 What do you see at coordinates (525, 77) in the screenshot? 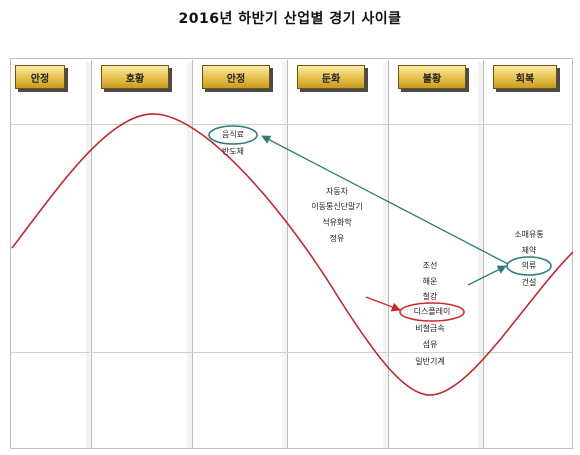
I see `phase-recovery: 회복` at bounding box center [525, 77].